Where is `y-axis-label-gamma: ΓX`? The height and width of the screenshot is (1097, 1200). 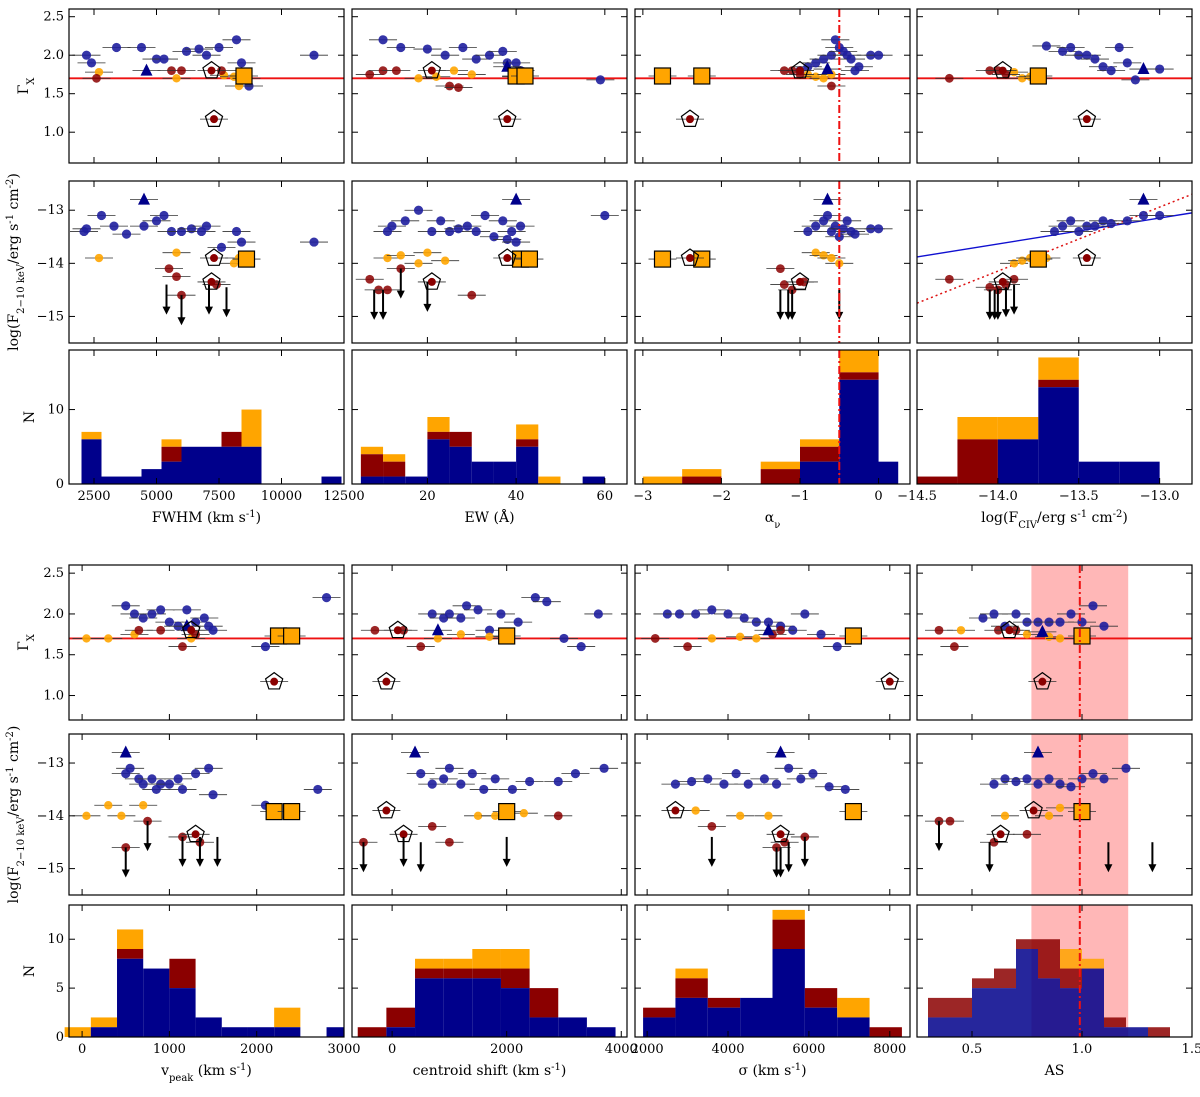
y-axis-label-gamma: ΓX is located at coordinates (26, 86).